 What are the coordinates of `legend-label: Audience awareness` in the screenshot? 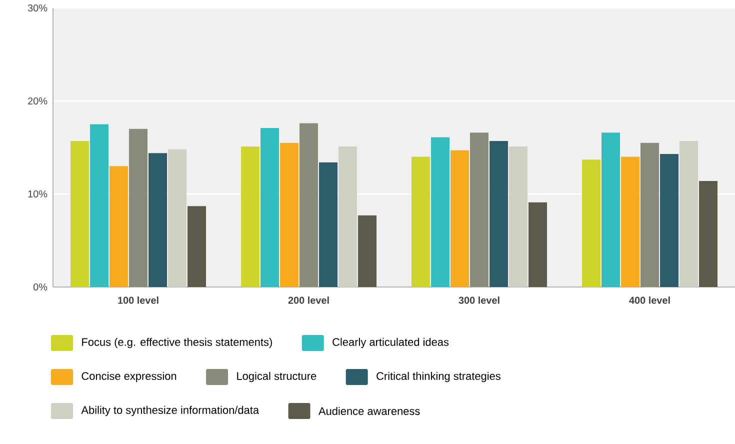 It's located at (369, 411).